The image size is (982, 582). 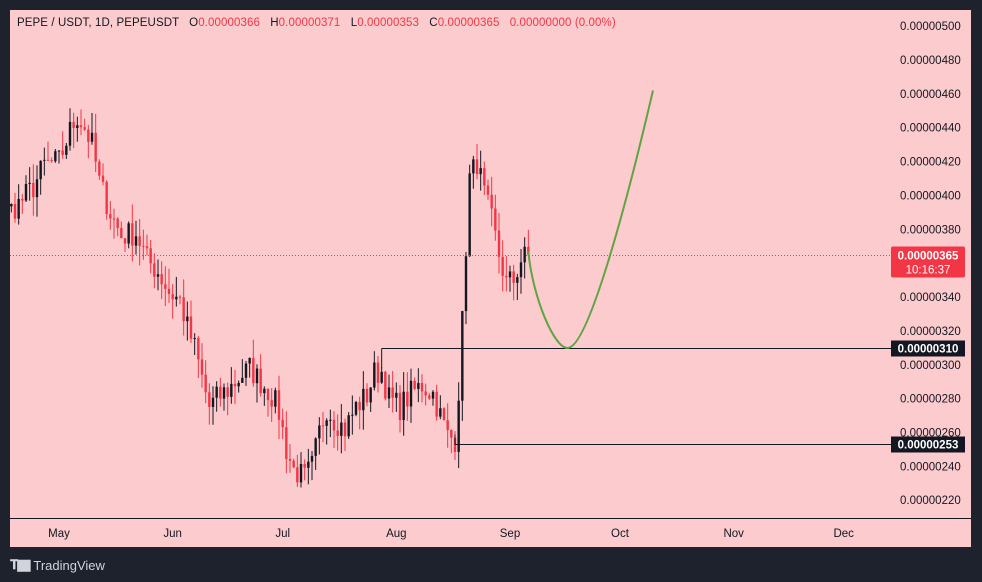 I want to click on countdown-label: 10:16:37, so click(x=928, y=271).